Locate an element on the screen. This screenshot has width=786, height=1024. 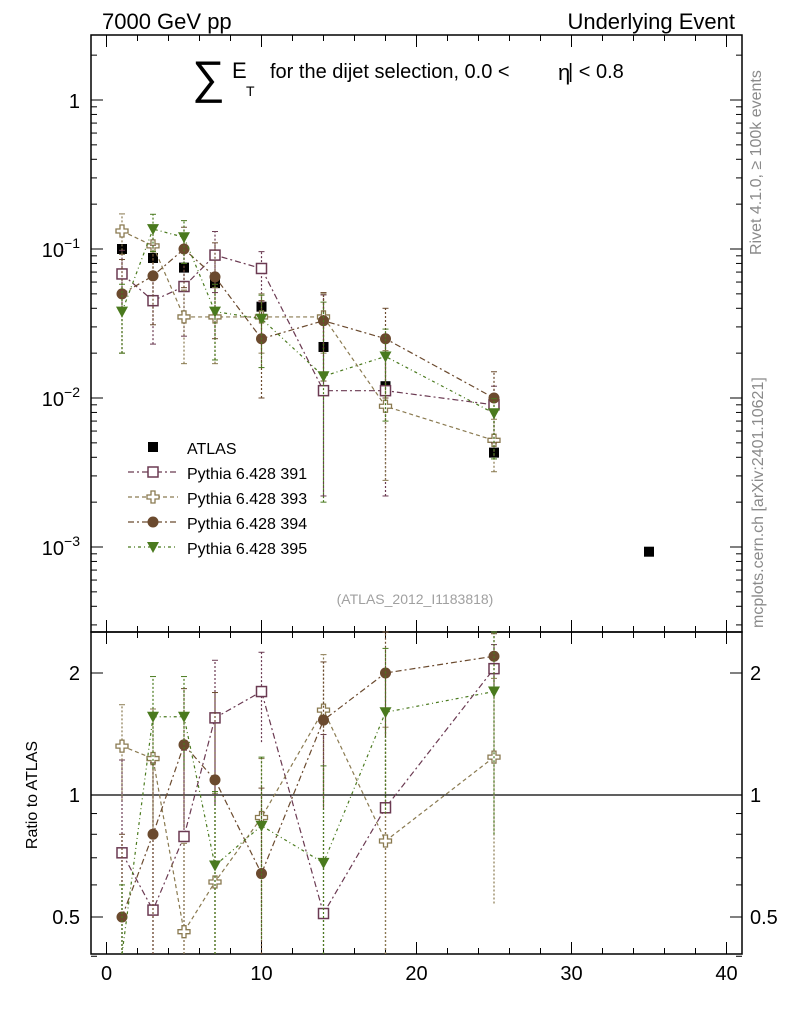
y-tick-label: 1 is located at coordinates (74, 102).